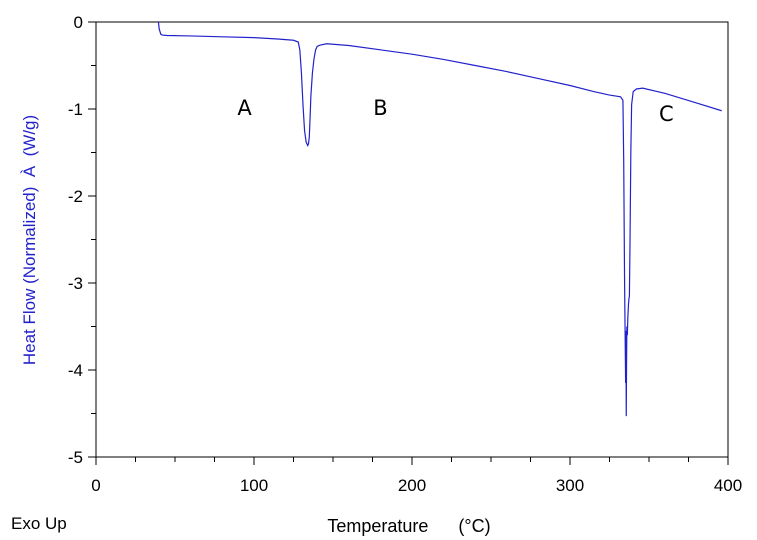 The image size is (757, 540). Describe the element at coordinates (412, 485) in the screenshot. I see `x-tick-label: 200` at that location.